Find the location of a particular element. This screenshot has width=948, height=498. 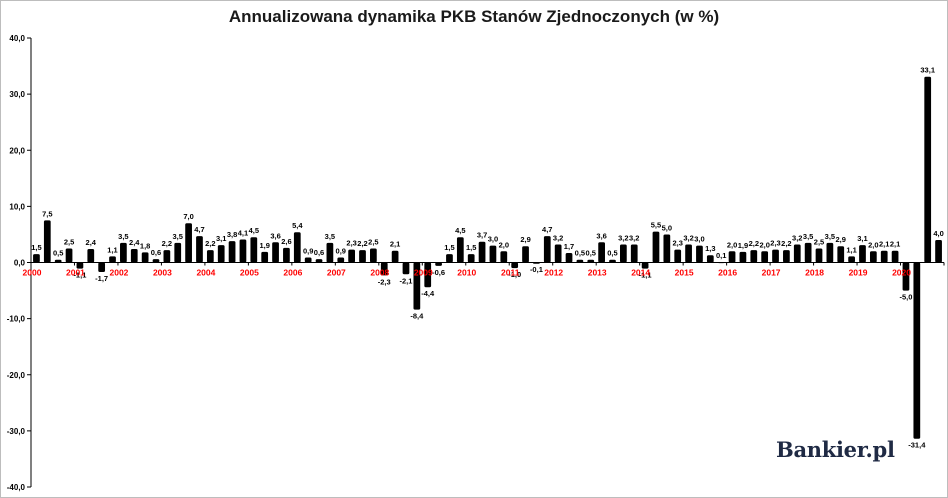

x-year-label: 2014 is located at coordinates (640, 273).